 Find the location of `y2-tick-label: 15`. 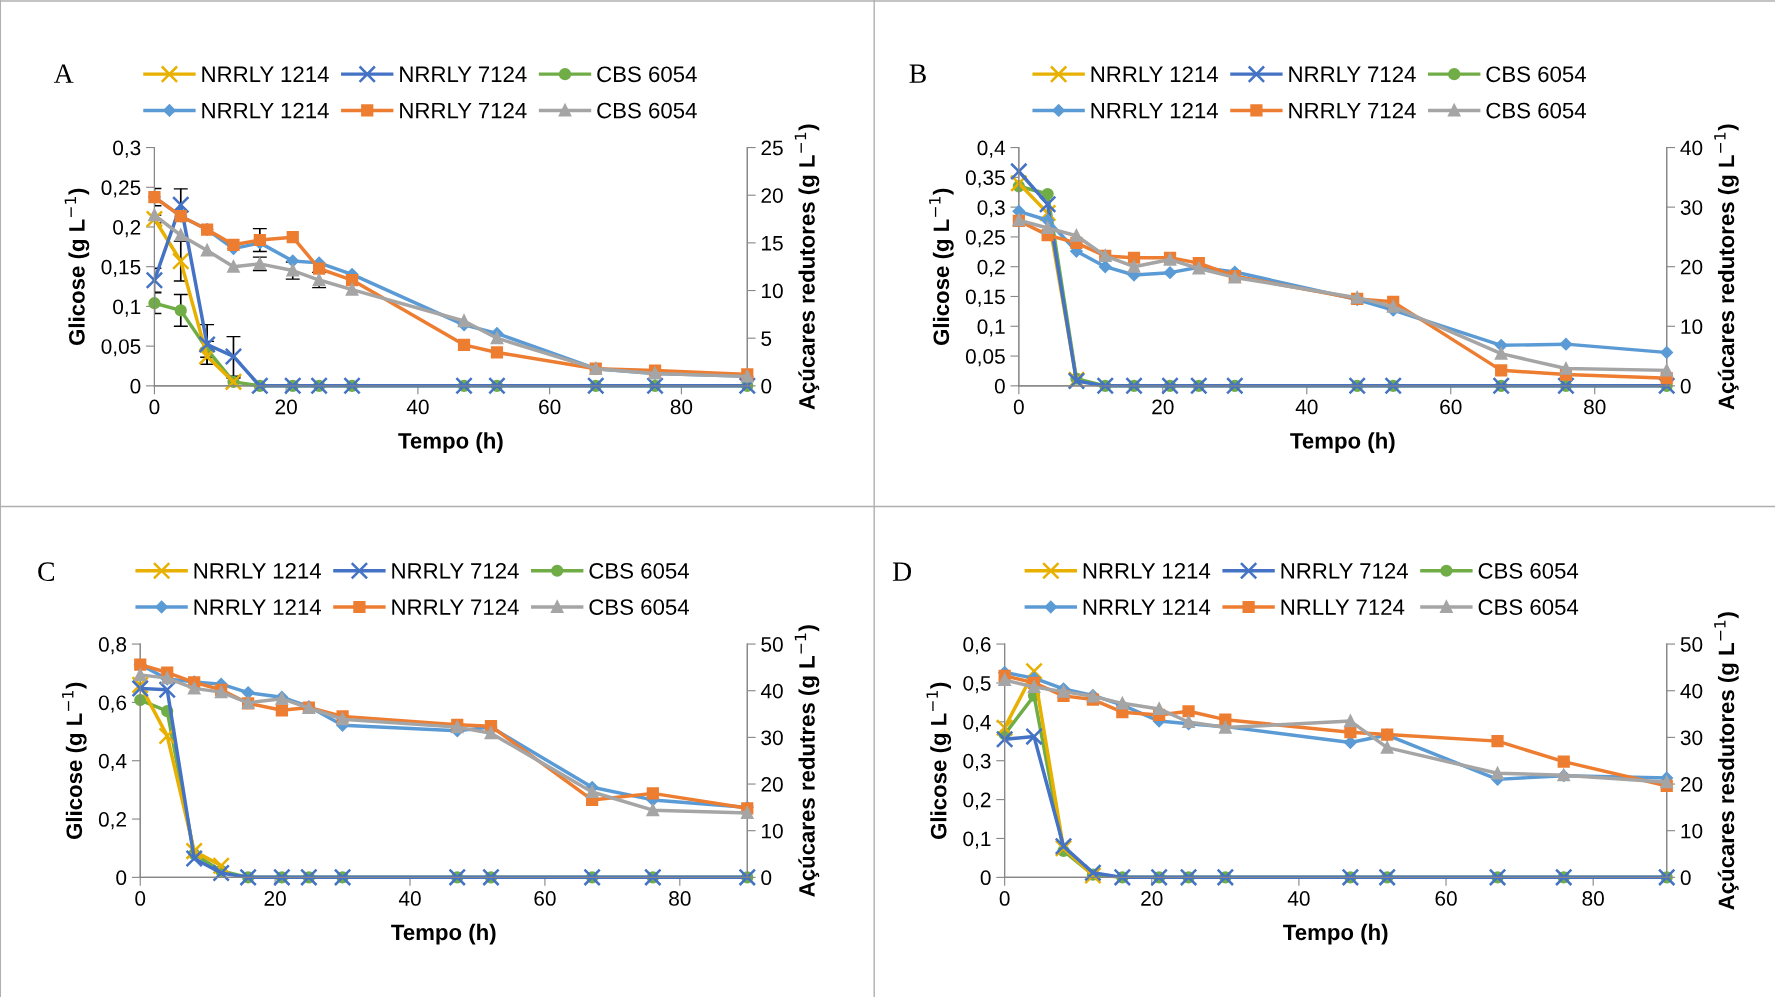

y2-tick-label: 15 is located at coordinates (772, 243).